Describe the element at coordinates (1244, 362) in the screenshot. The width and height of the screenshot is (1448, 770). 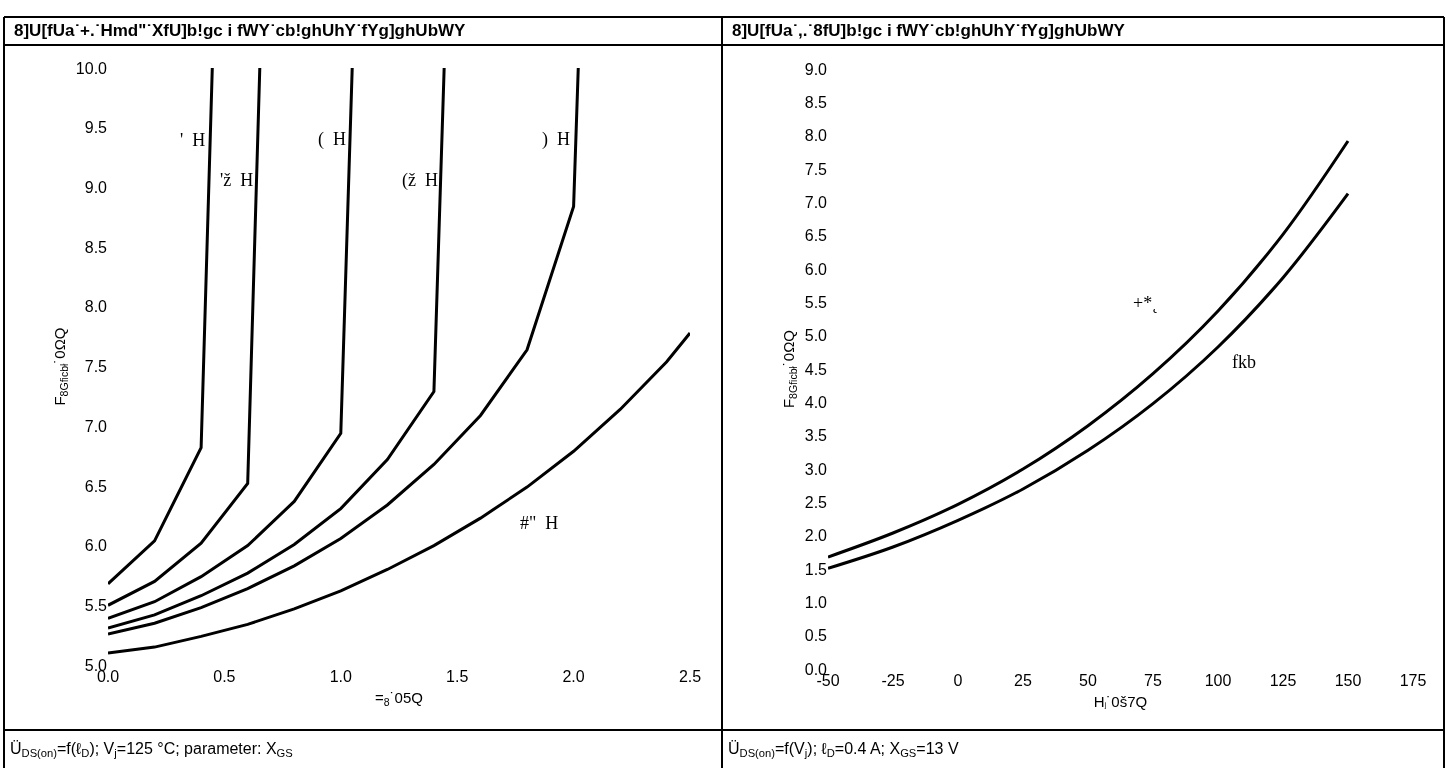
I see `annotation: fkb` at that location.